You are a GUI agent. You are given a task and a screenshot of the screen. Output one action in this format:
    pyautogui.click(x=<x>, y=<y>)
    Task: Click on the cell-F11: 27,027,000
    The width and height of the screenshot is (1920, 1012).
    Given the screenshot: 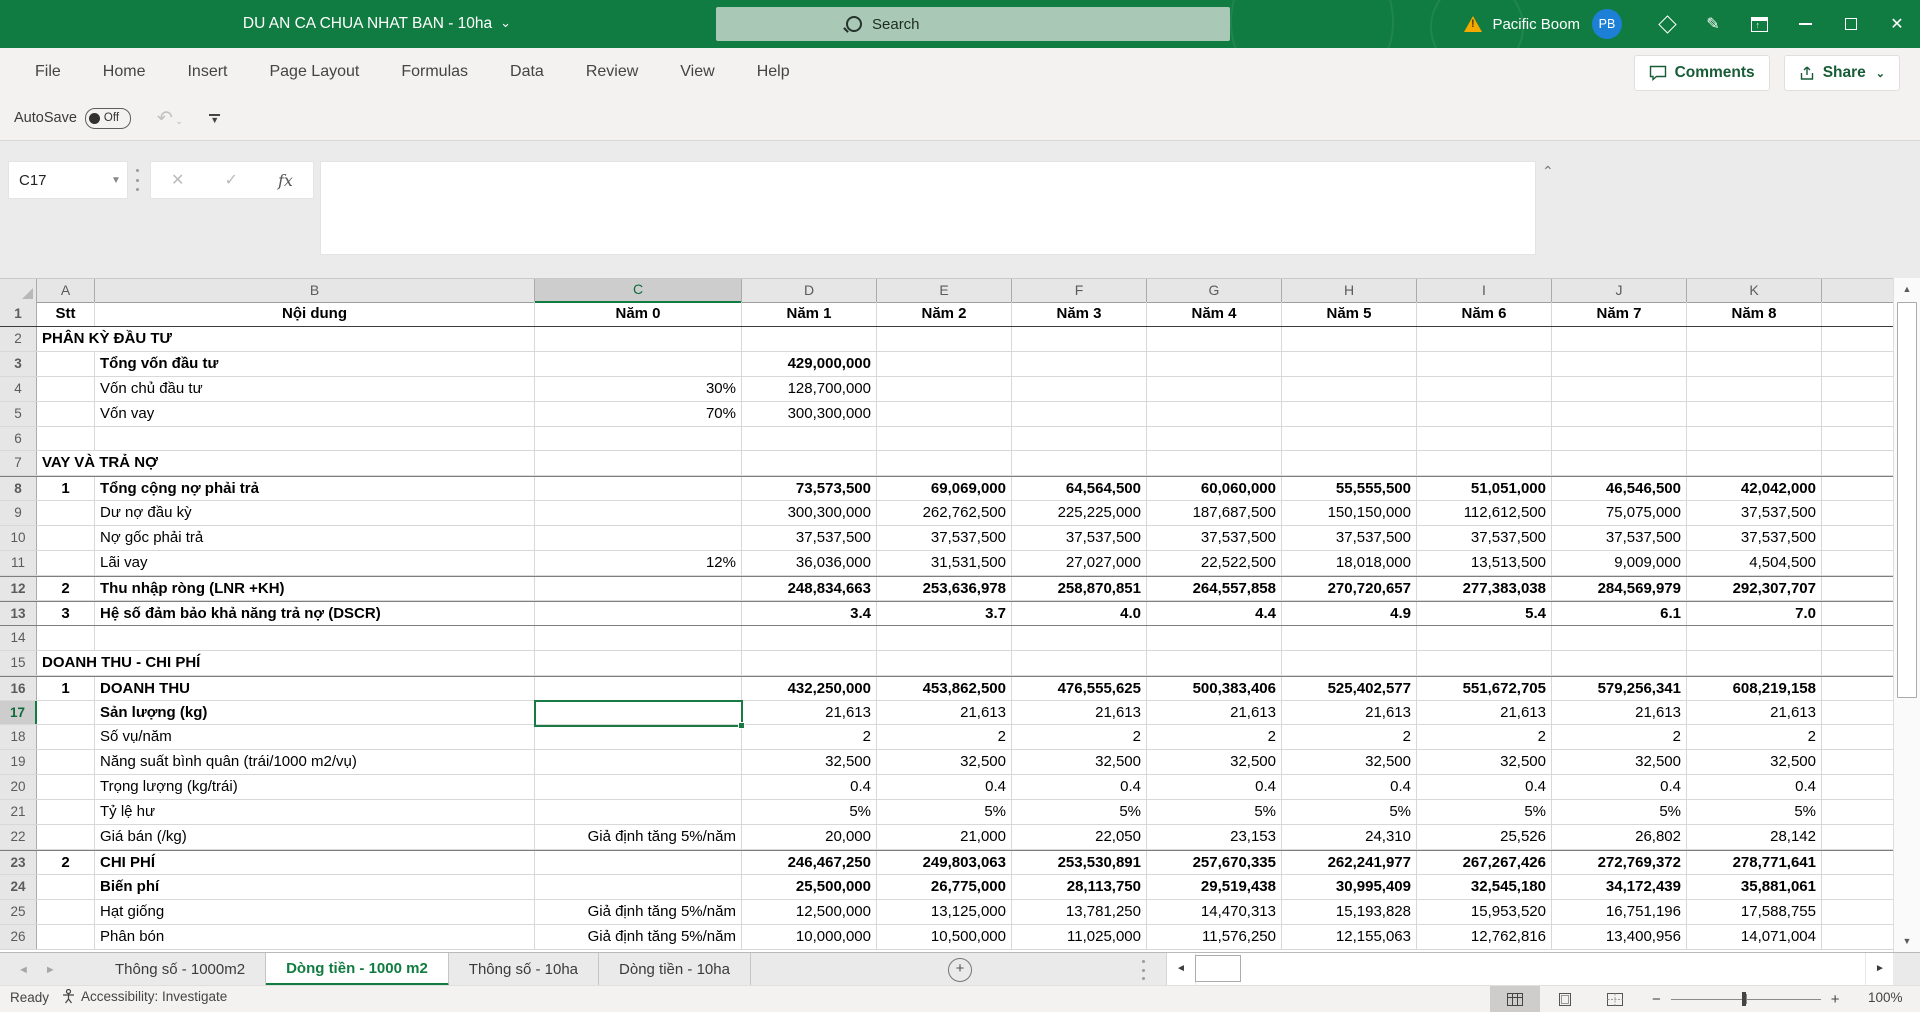 What is the action you would take?
    pyautogui.click(x=1079, y=563)
    